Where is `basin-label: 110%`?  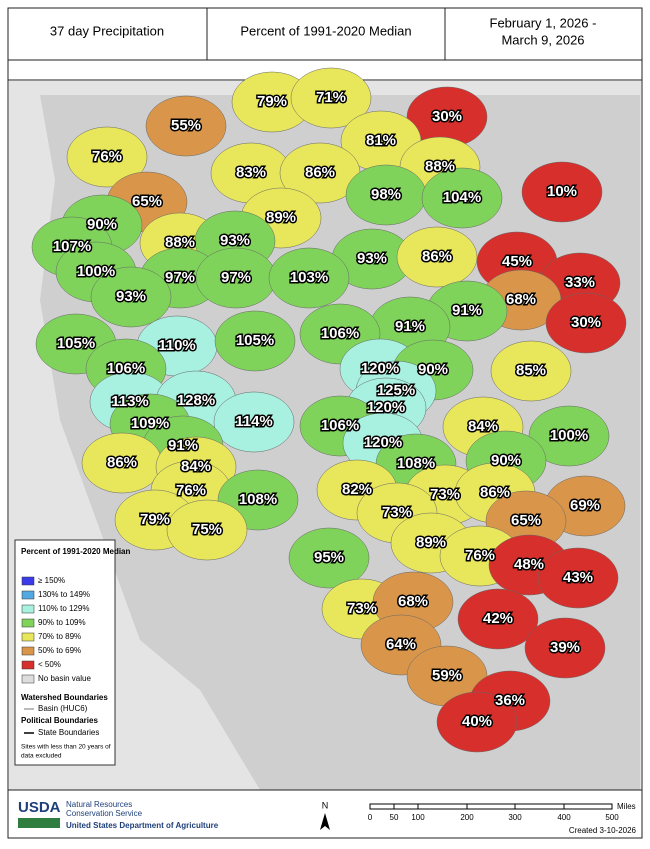
basin-label: 110% is located at coordinates (177, 345).